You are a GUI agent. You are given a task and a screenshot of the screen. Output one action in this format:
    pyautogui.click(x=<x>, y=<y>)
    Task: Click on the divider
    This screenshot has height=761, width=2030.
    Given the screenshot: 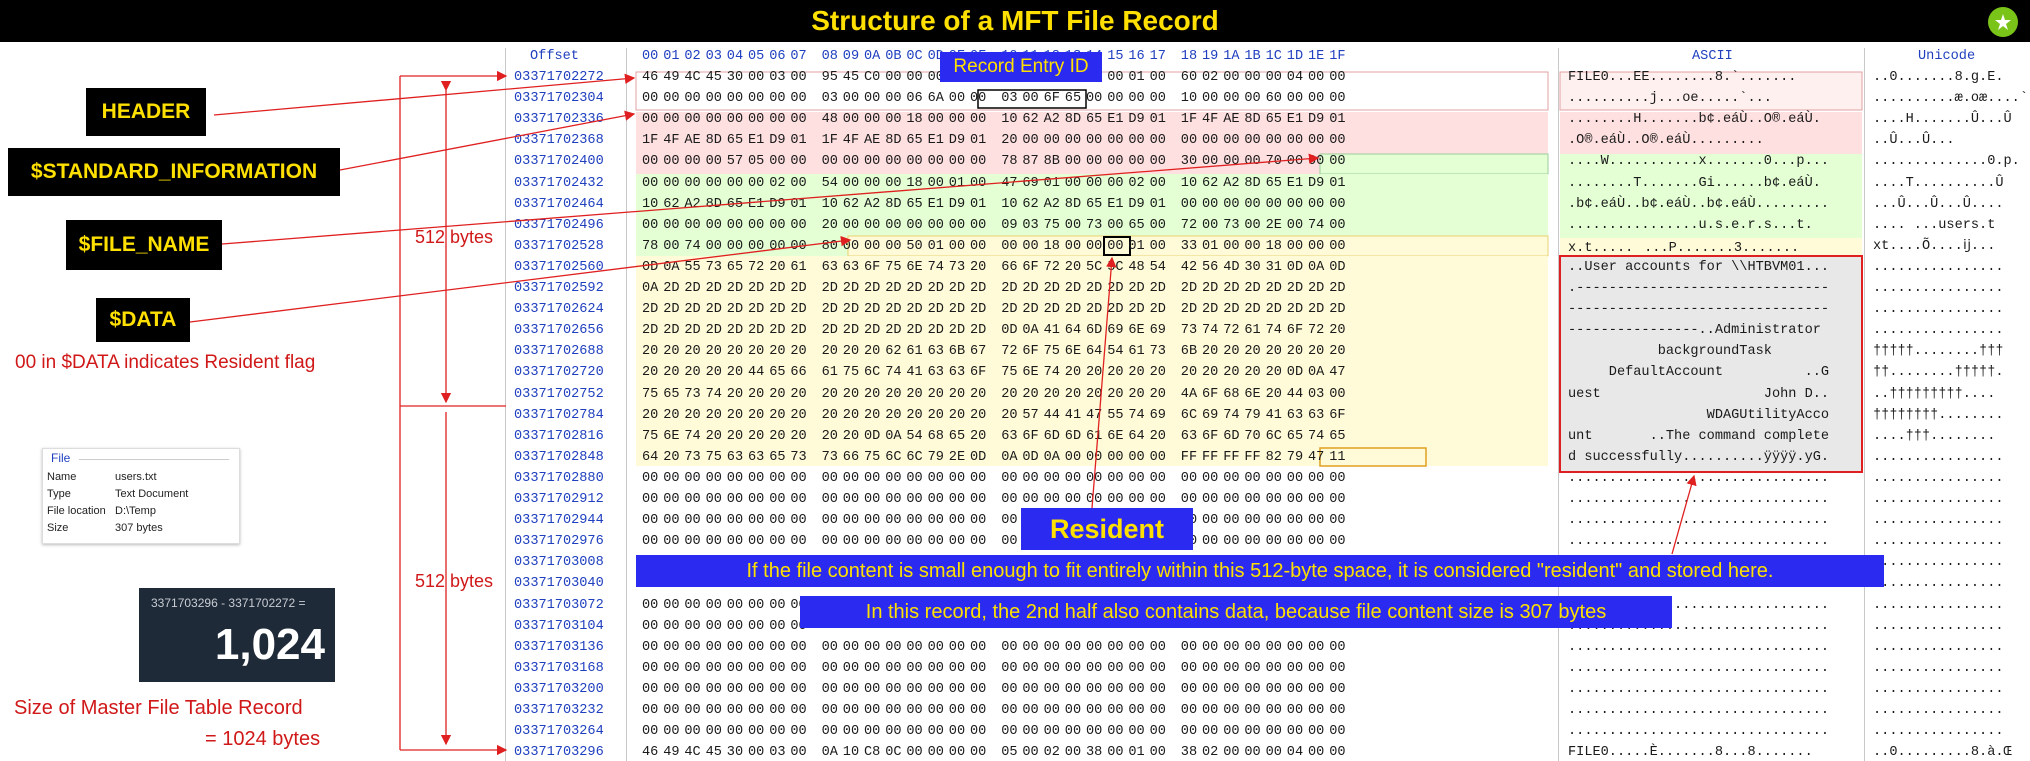 What is the action you would take?
    pyautogui.click(x=505, y=404)
    